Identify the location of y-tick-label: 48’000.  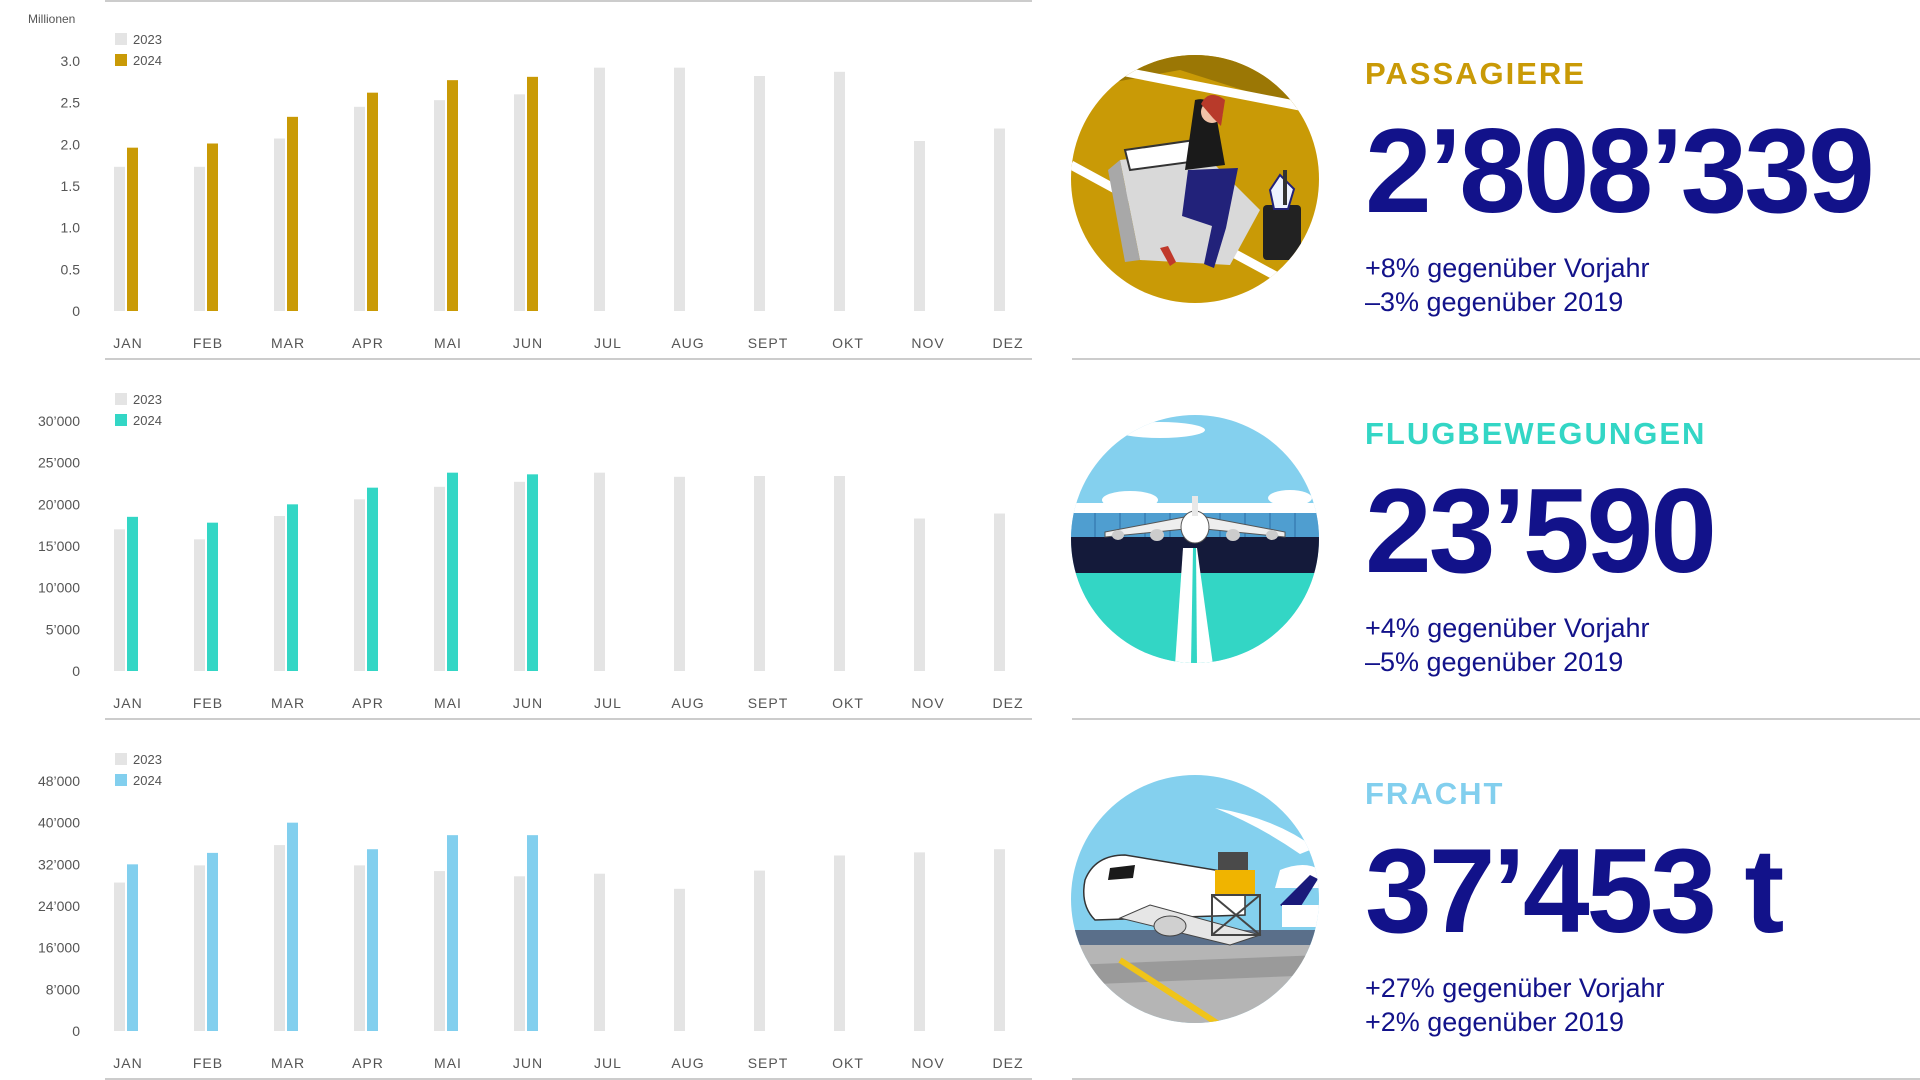
(59, 781).